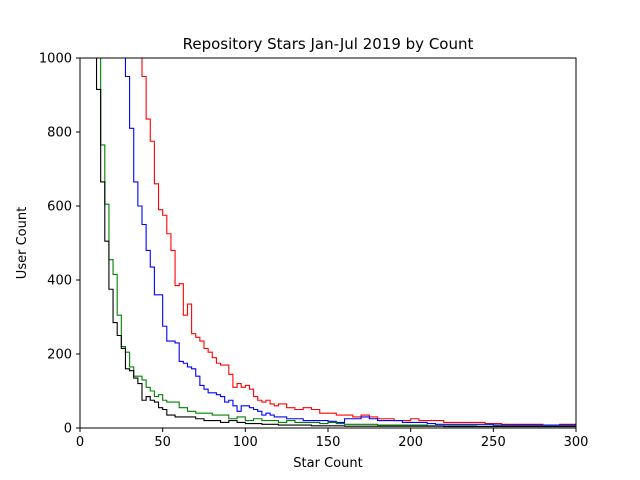 The image size is (640, 480). What do you see at coordinates (328, 44) in the screenshot?
I see `chart-title: Repository Stars Jan-Jul 2019 by Count` at bounding box center [328, 44].